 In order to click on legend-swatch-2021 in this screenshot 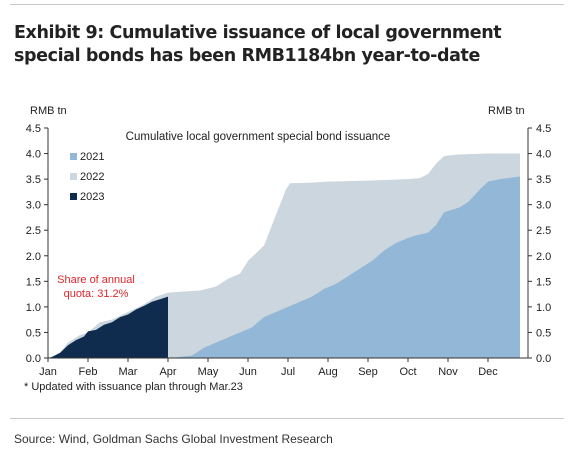, I will do `click(73, 156)`.